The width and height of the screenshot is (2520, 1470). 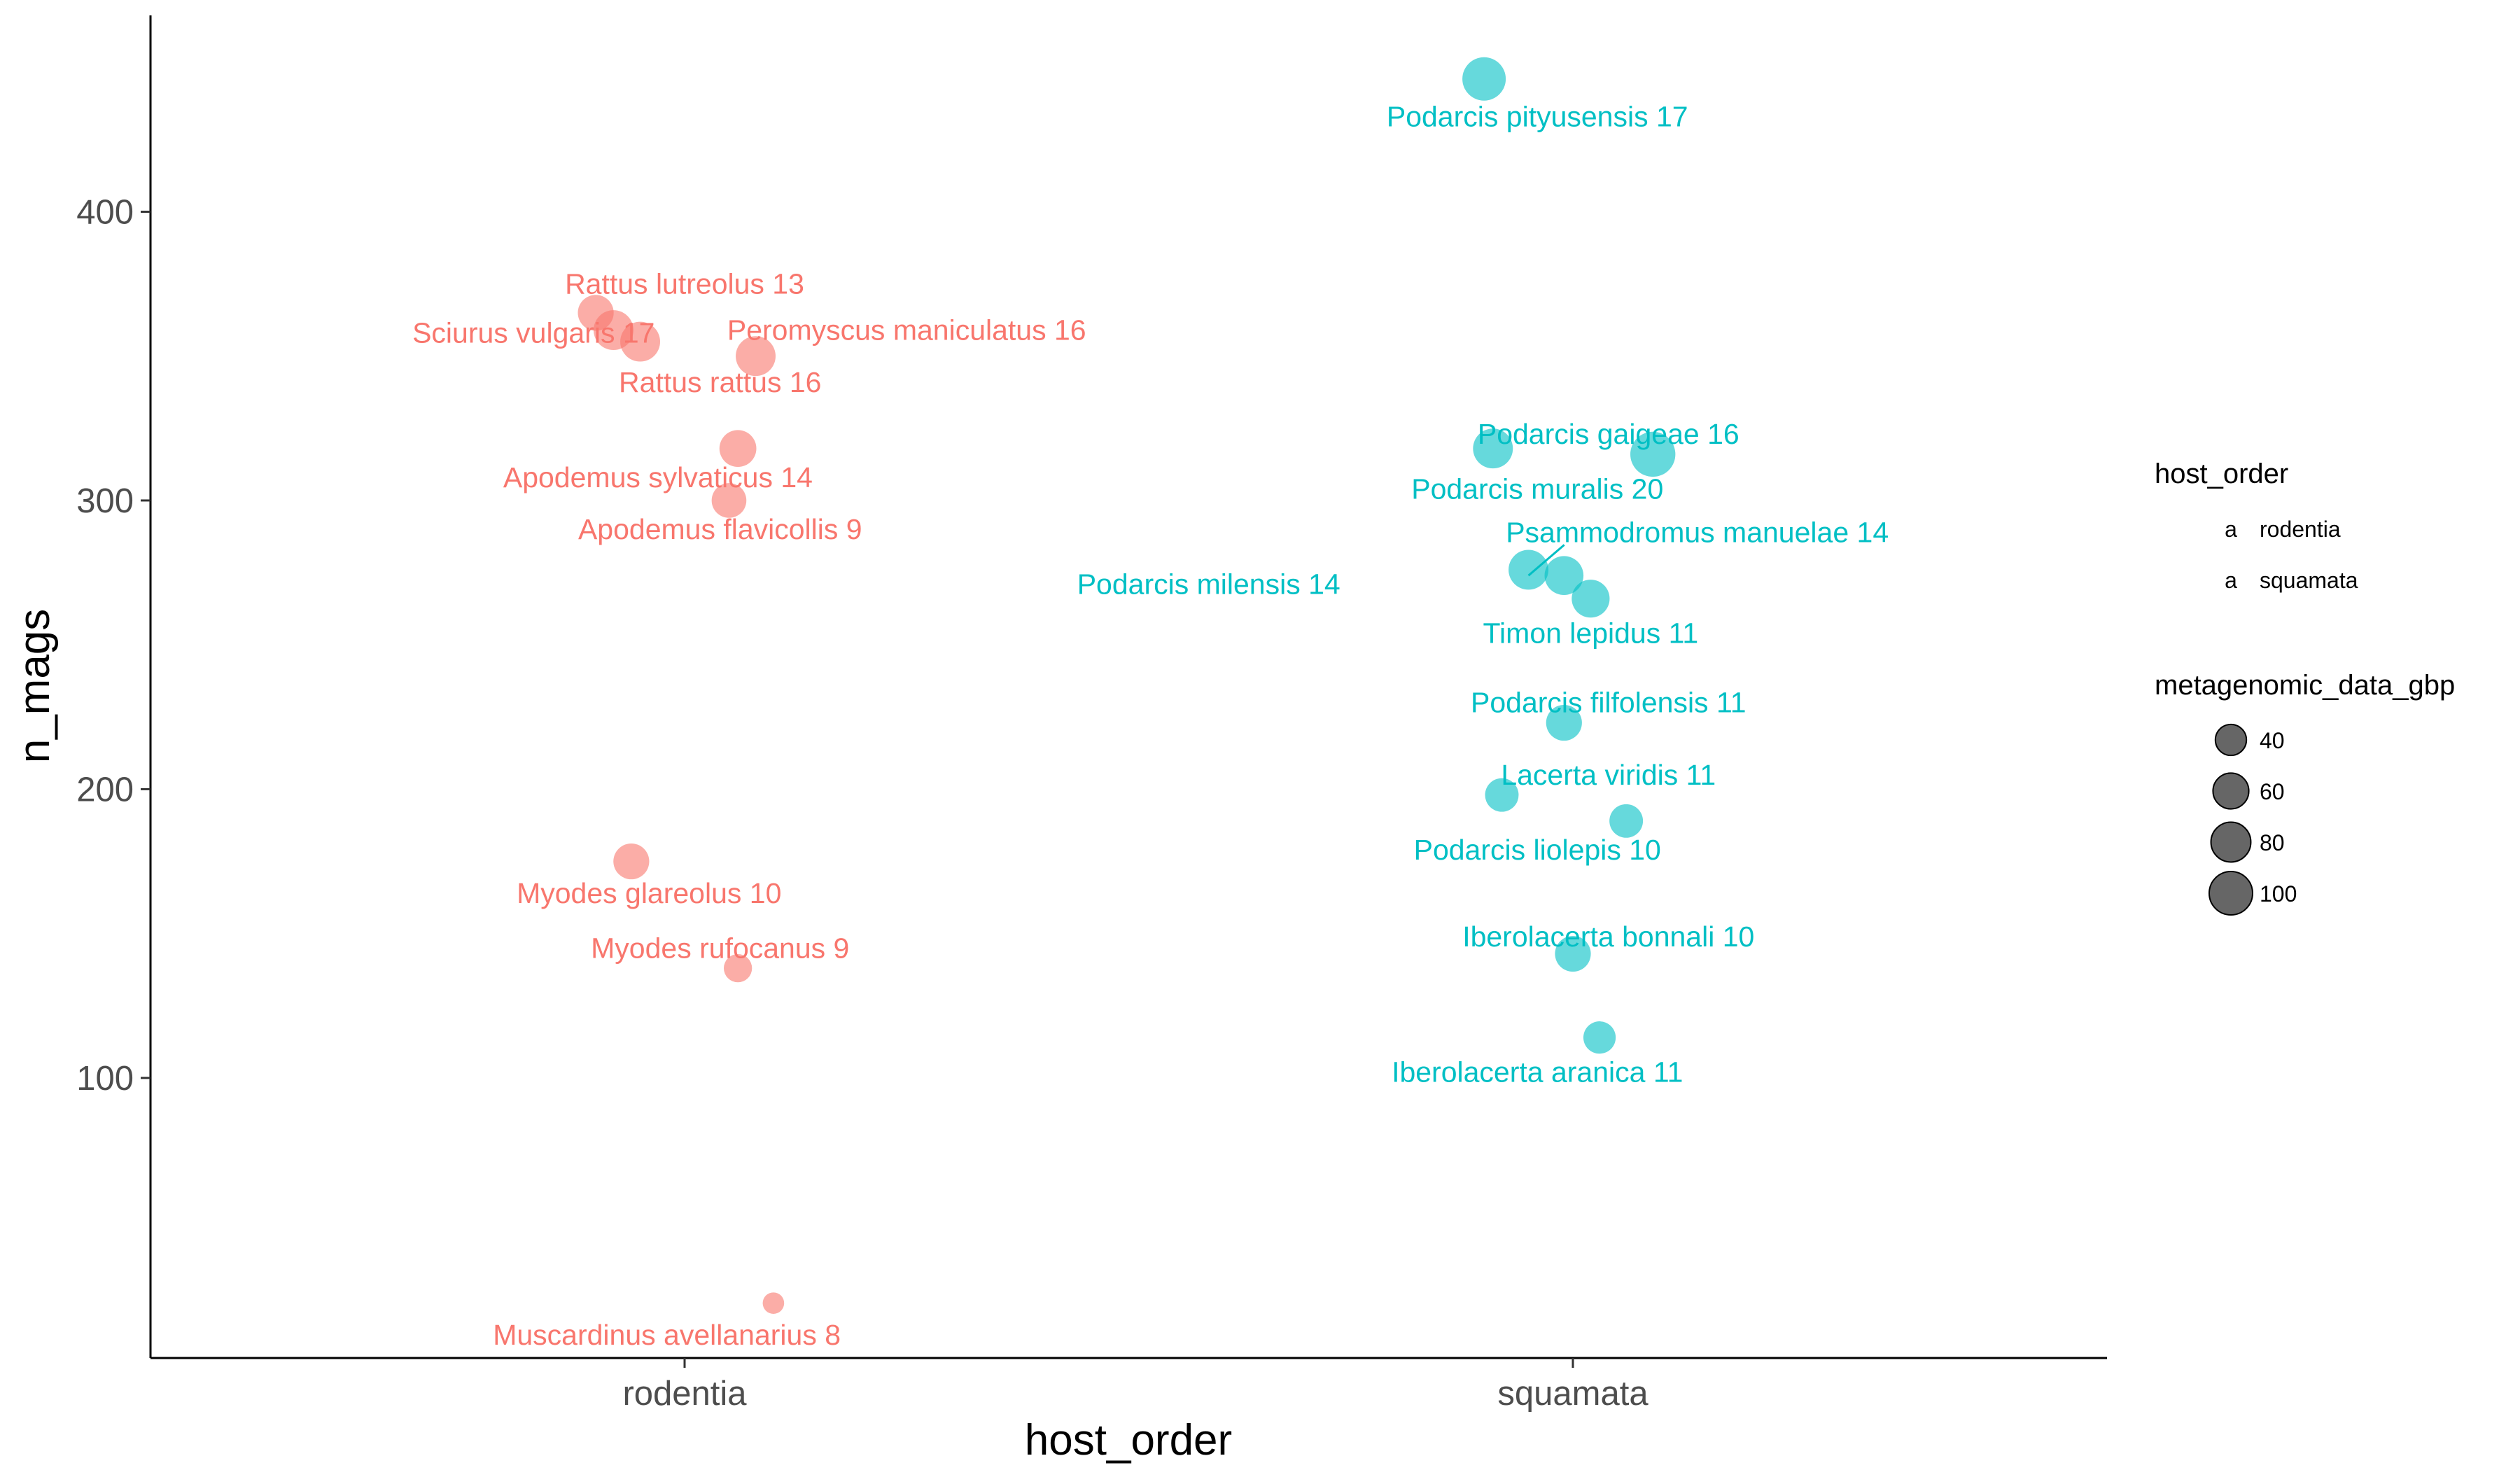 What do you see at coordinates (684, 1394) in the screenshot?
I see `x-tick-label: rodentia` at bounding box center [684, 1394].